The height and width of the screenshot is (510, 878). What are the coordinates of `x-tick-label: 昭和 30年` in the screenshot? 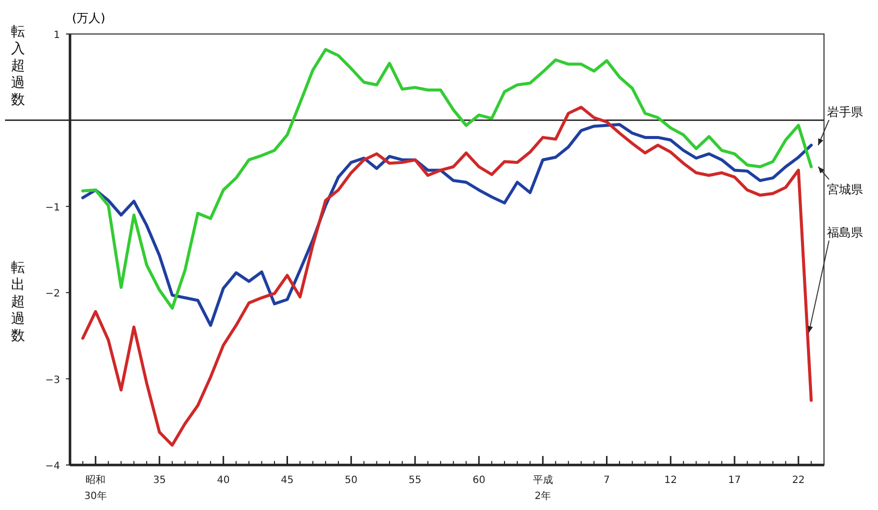 It's located at (95, 488).